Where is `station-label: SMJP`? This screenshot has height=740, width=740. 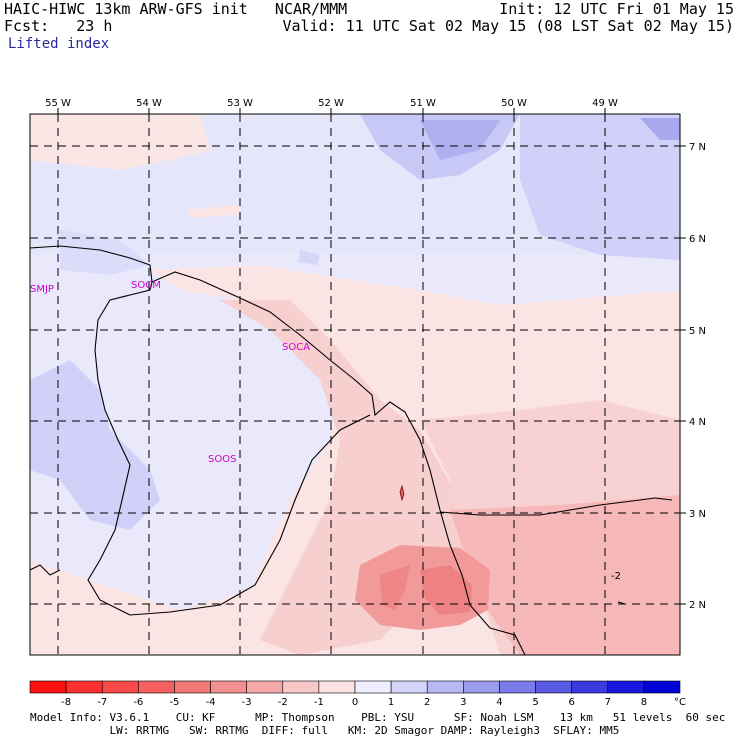
station-label: SMJP is located at coordinates (42, 289).